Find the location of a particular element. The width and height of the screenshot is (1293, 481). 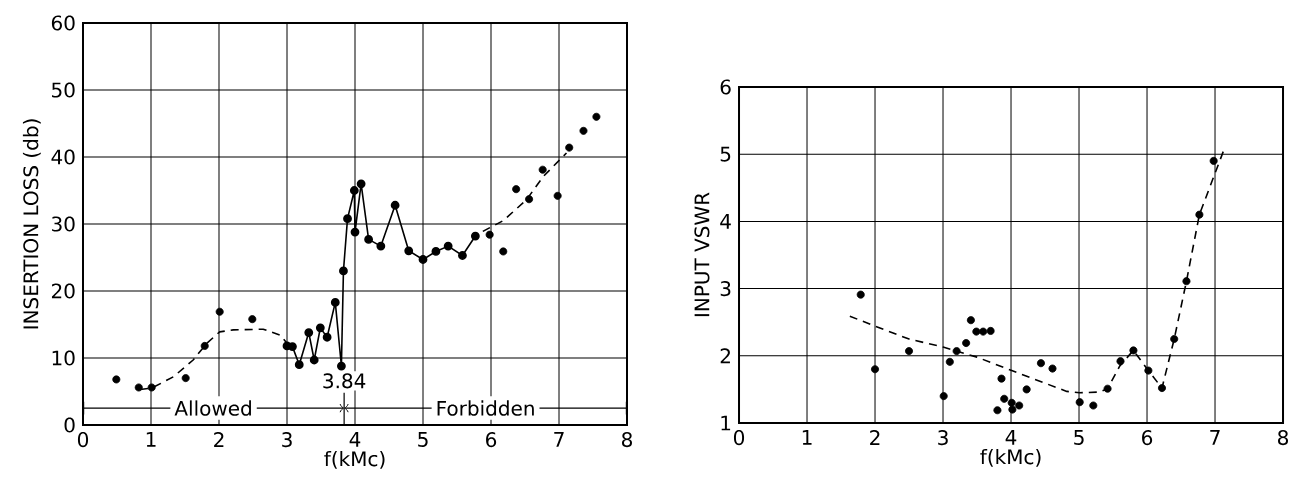

y-axis-title: INSERTION LOSS (db) is located at coordinates (31, 224).